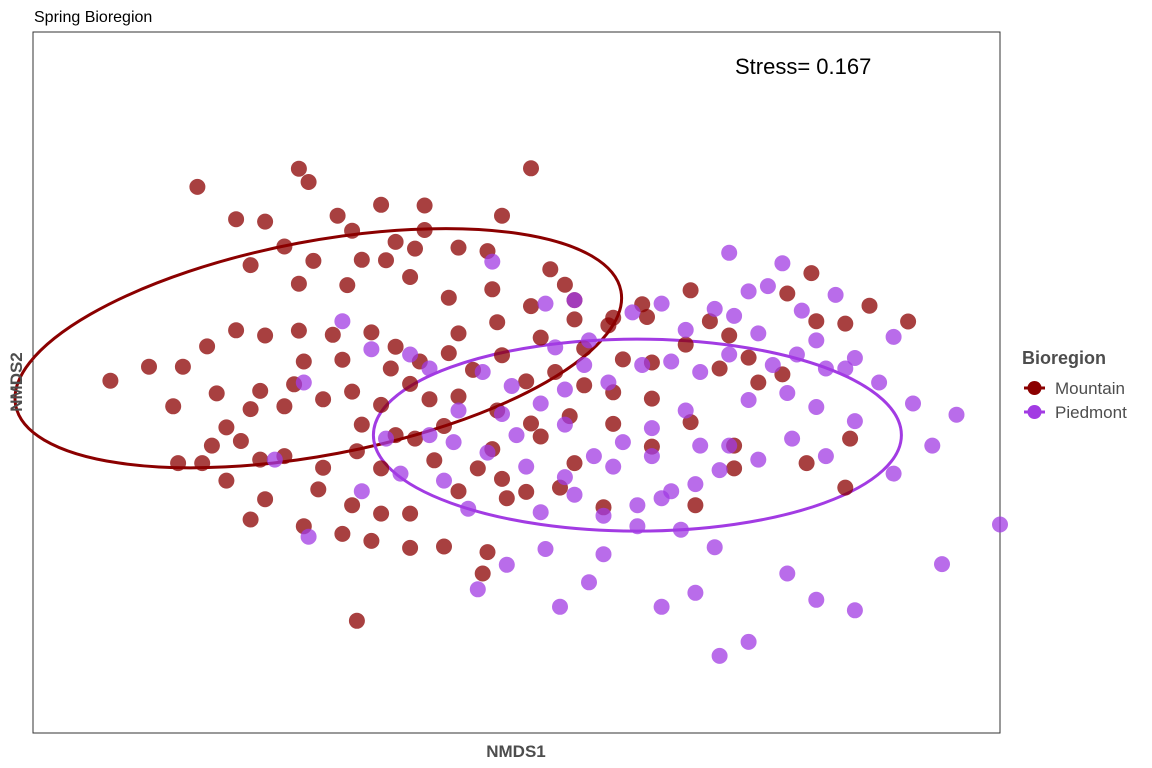 The width and height of the screenshot is (1152, 768). What do you see at coordinates (16, 382) in the screenshot?
I see `y-axis-label: NMDS2` at bounding box center [16, 382].